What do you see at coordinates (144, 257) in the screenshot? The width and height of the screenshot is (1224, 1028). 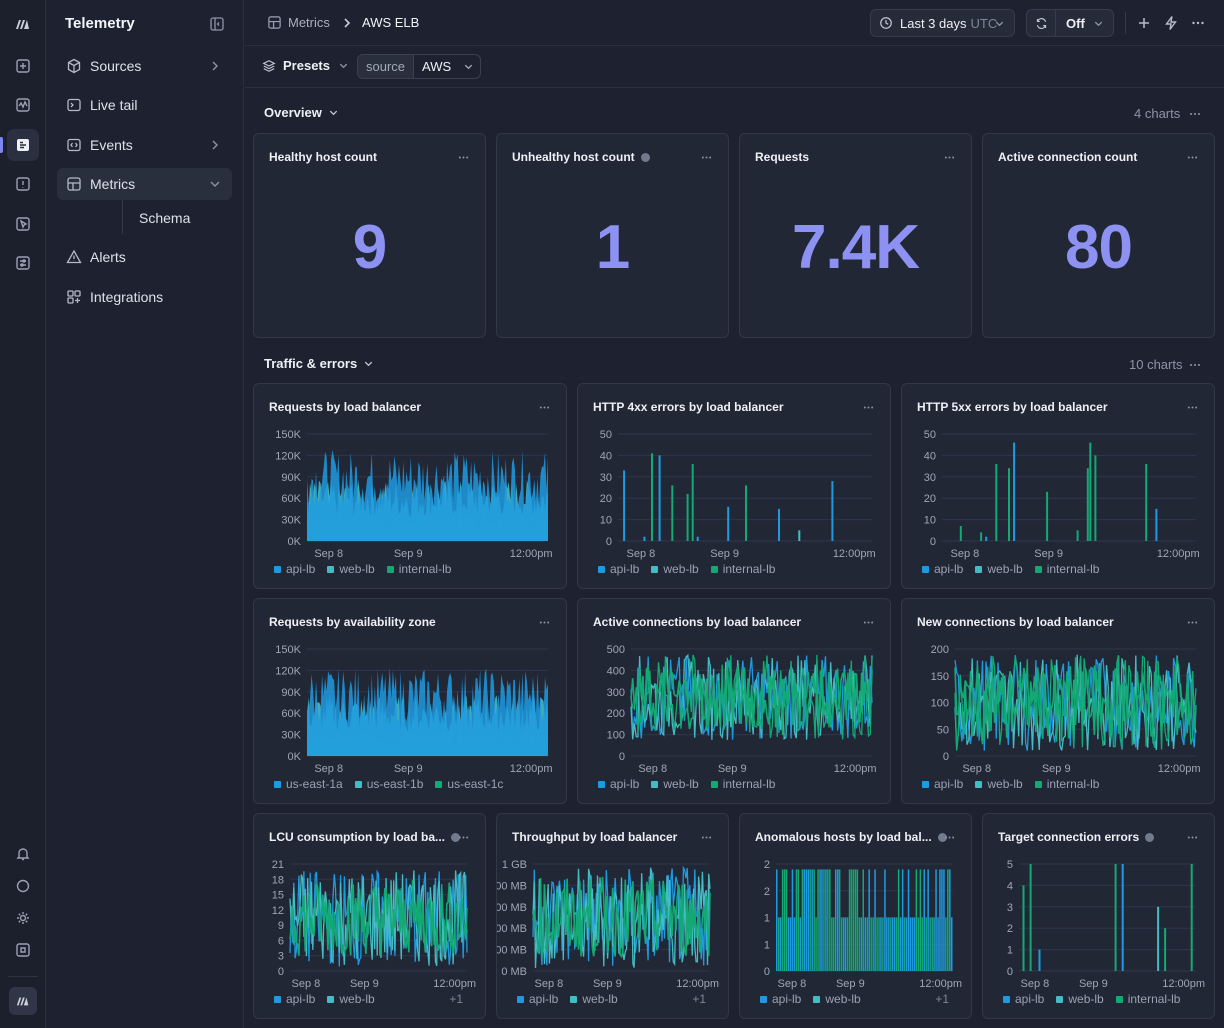 I see `sidebar-item-alerts: Alerts` at bounding box center [144, 257].